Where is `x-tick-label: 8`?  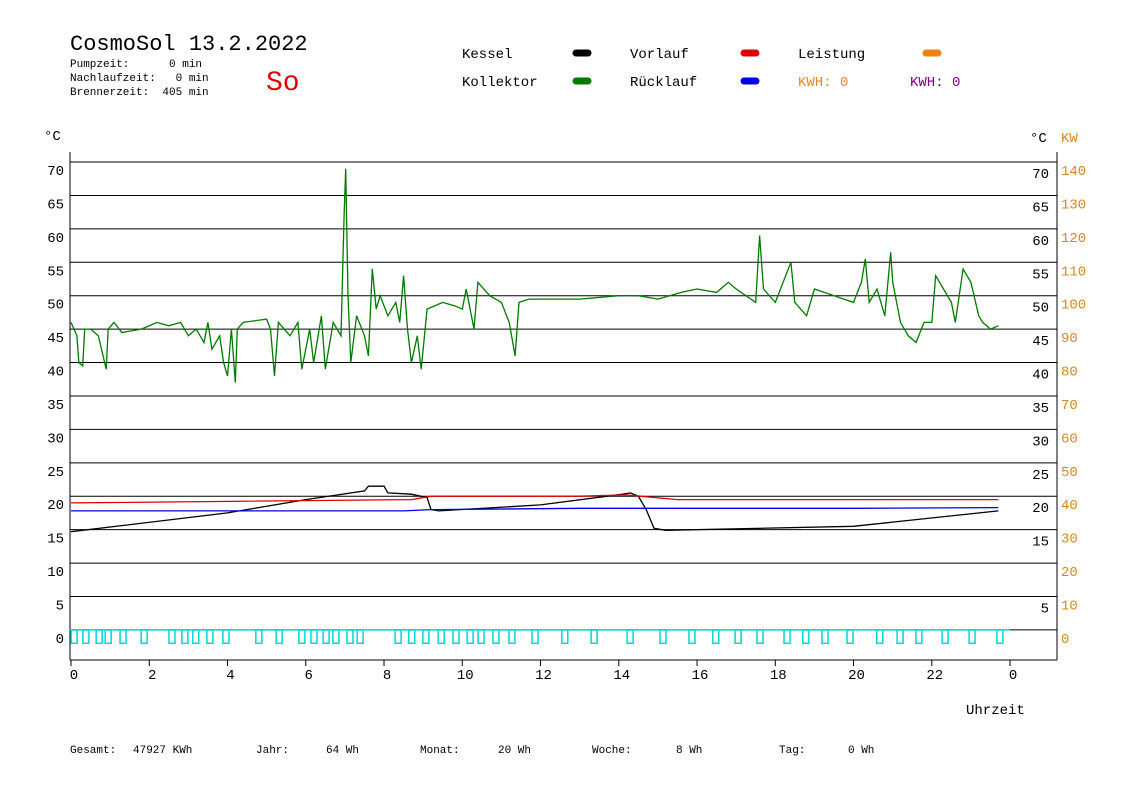
x-tick-label: 8 is located at coordinates (387, 676).